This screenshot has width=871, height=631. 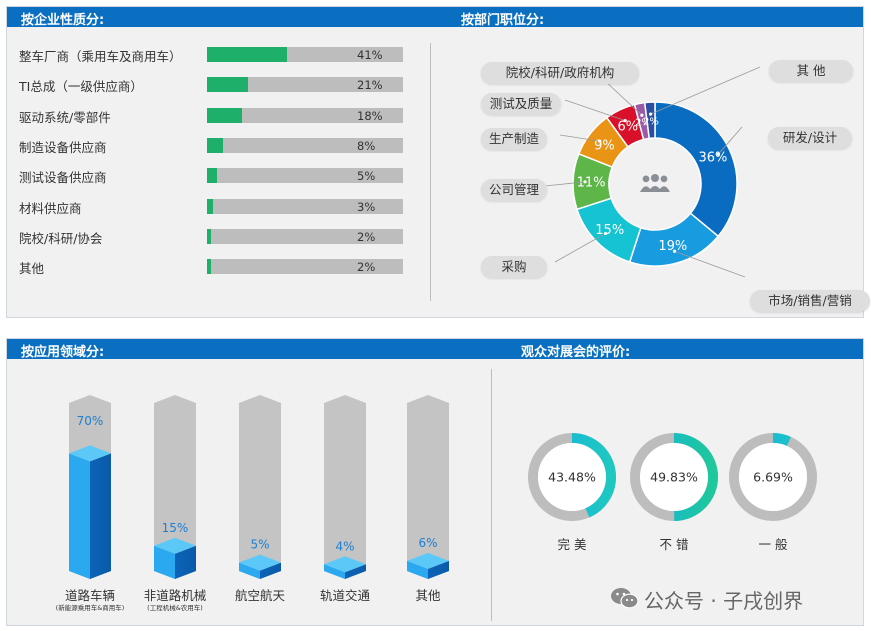 I want to click on column-value-label: 5%, so click(x=259, y=545).